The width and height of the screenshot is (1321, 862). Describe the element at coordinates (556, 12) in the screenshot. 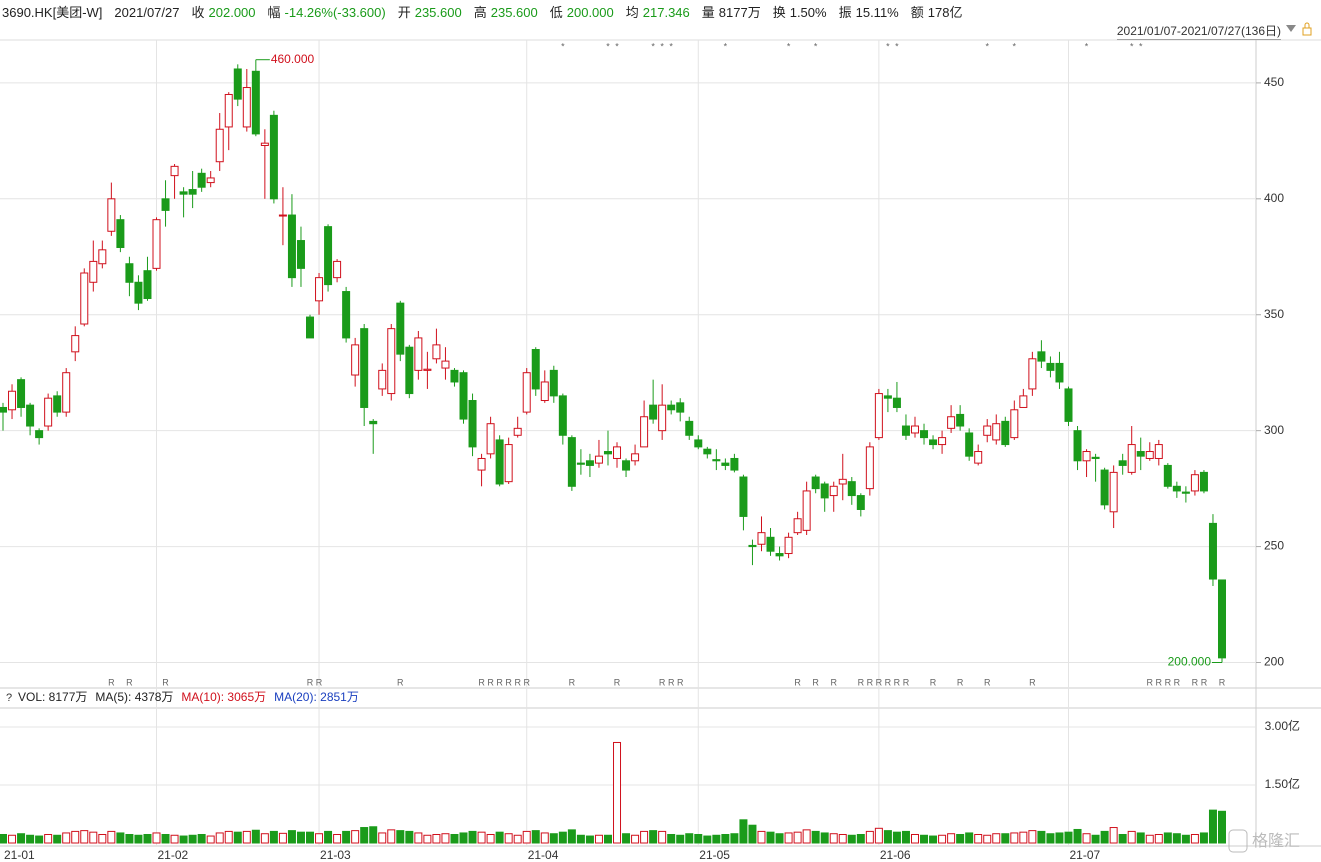

I see `field-label: 低` at that location.